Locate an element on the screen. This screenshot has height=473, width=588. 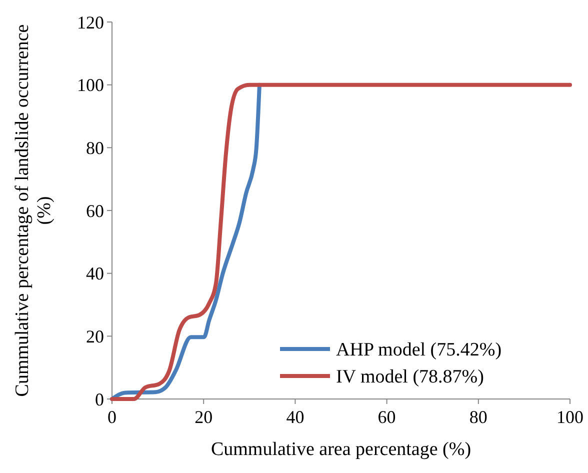
x-tick-label: 100 is located at coordinates (570, 417).